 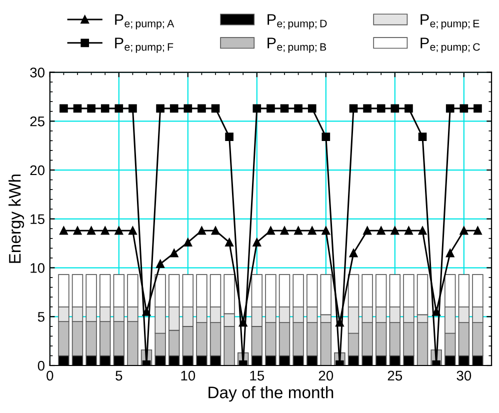 I want to click on y-tick-label: 5, so click(x=41, y=317).